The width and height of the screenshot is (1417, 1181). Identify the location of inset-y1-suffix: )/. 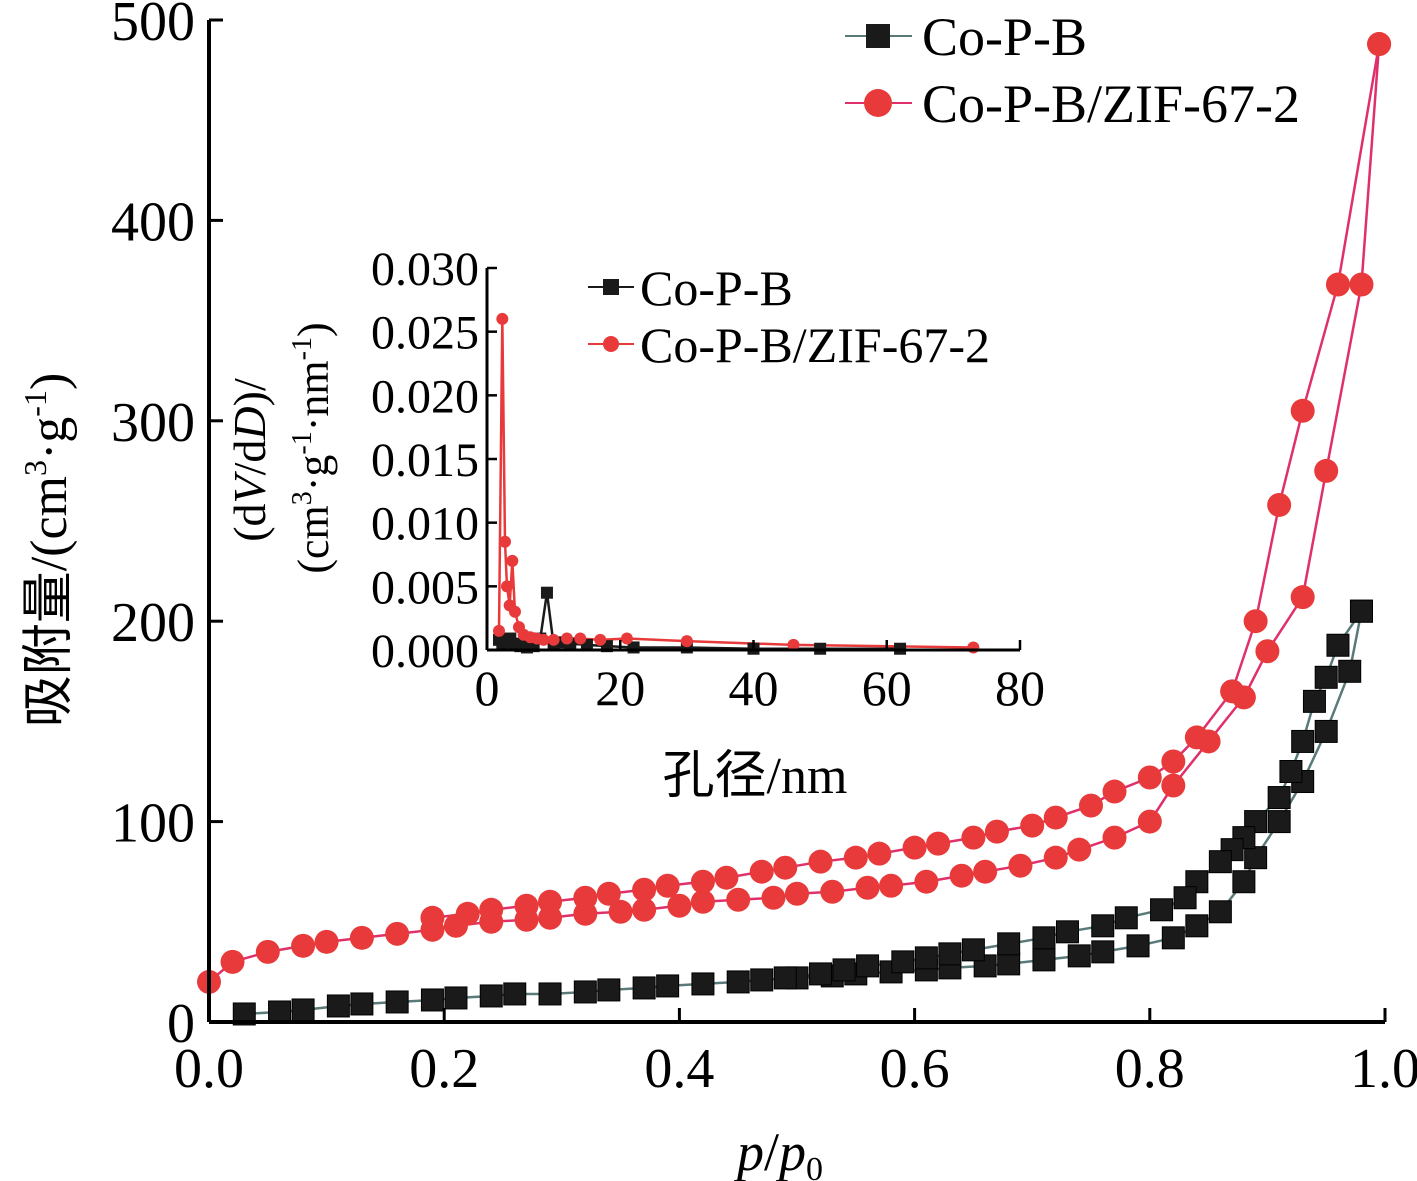
(249, 392).